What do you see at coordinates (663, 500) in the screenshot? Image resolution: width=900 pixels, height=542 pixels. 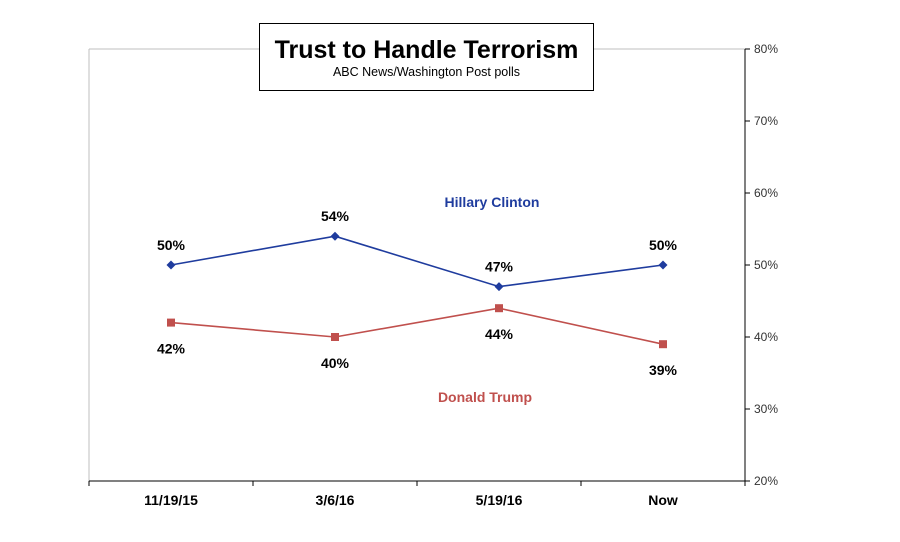 I see `x-tick-label: Now` at bounding box center [663, 500].